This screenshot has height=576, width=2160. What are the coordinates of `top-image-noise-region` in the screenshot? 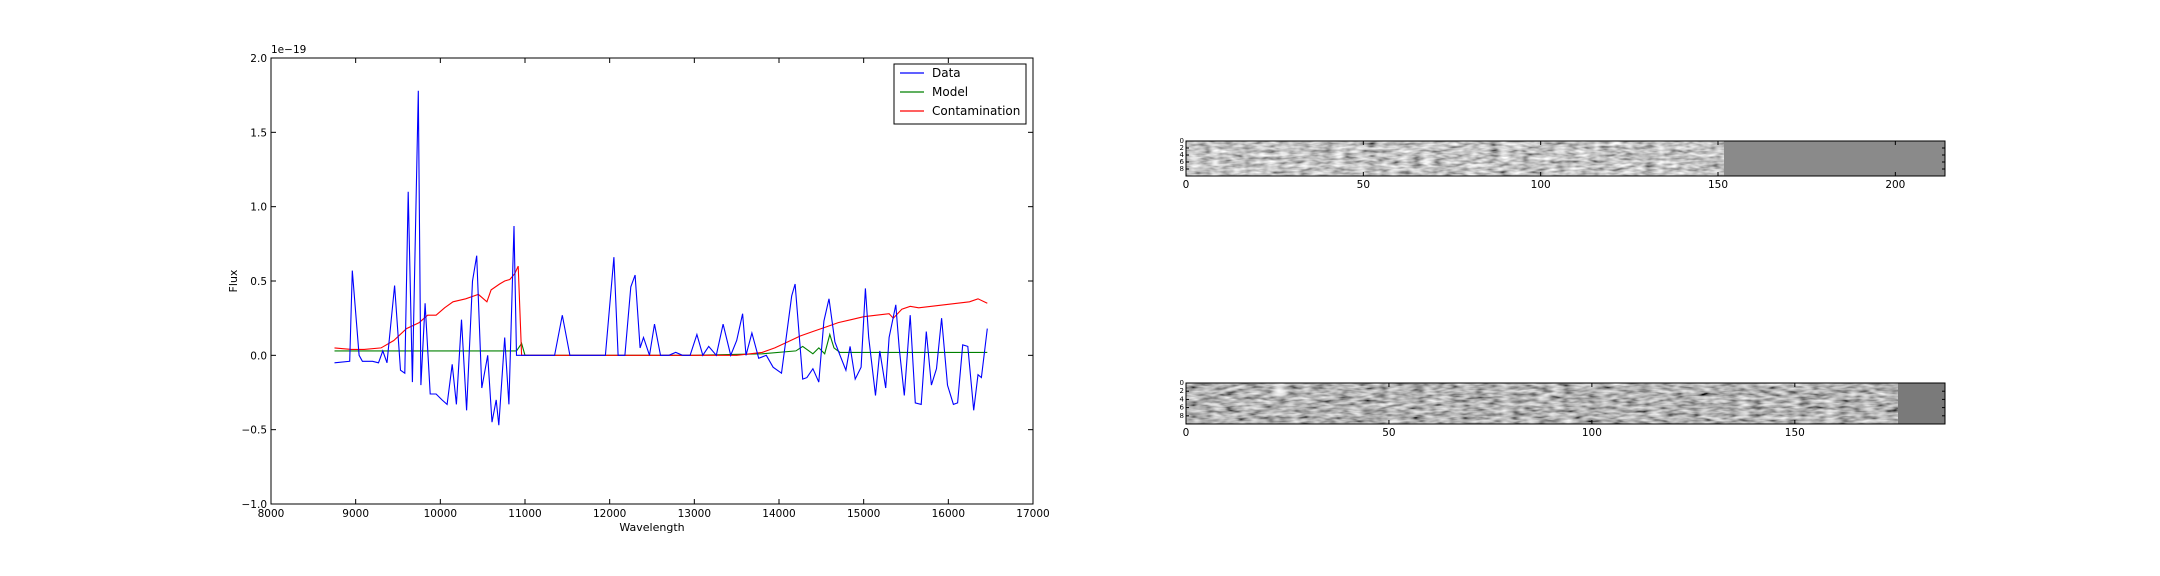 It's located at (1455, 158).